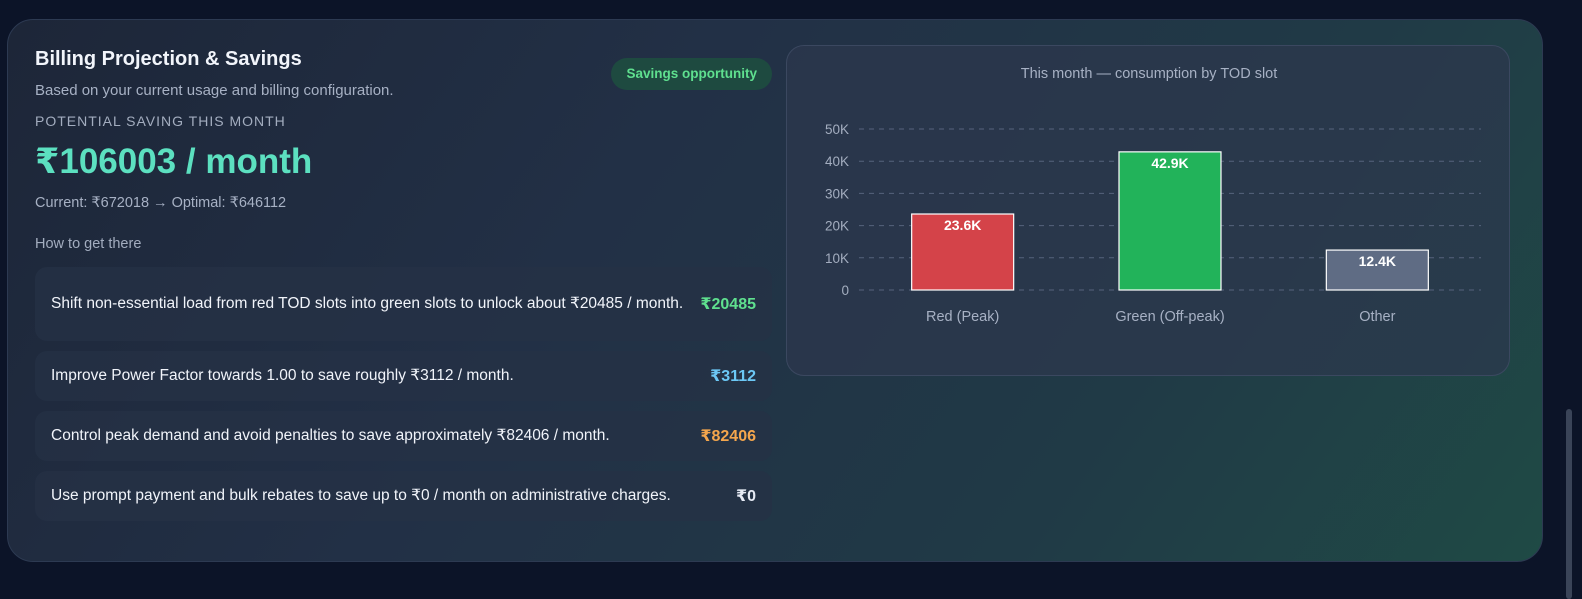 This screenshot has height=599, width=1582. I want to click on y-tick-label: 30K, so click(837, 193).